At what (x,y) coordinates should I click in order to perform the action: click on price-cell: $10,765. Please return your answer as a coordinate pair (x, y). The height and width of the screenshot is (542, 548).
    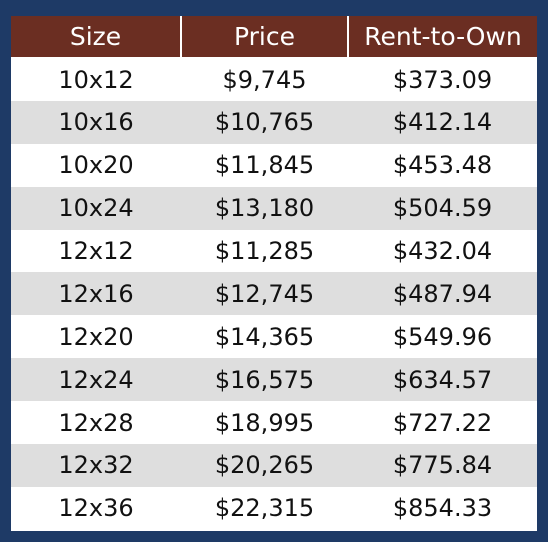
    Looking at the image, I should click on (264, 122).